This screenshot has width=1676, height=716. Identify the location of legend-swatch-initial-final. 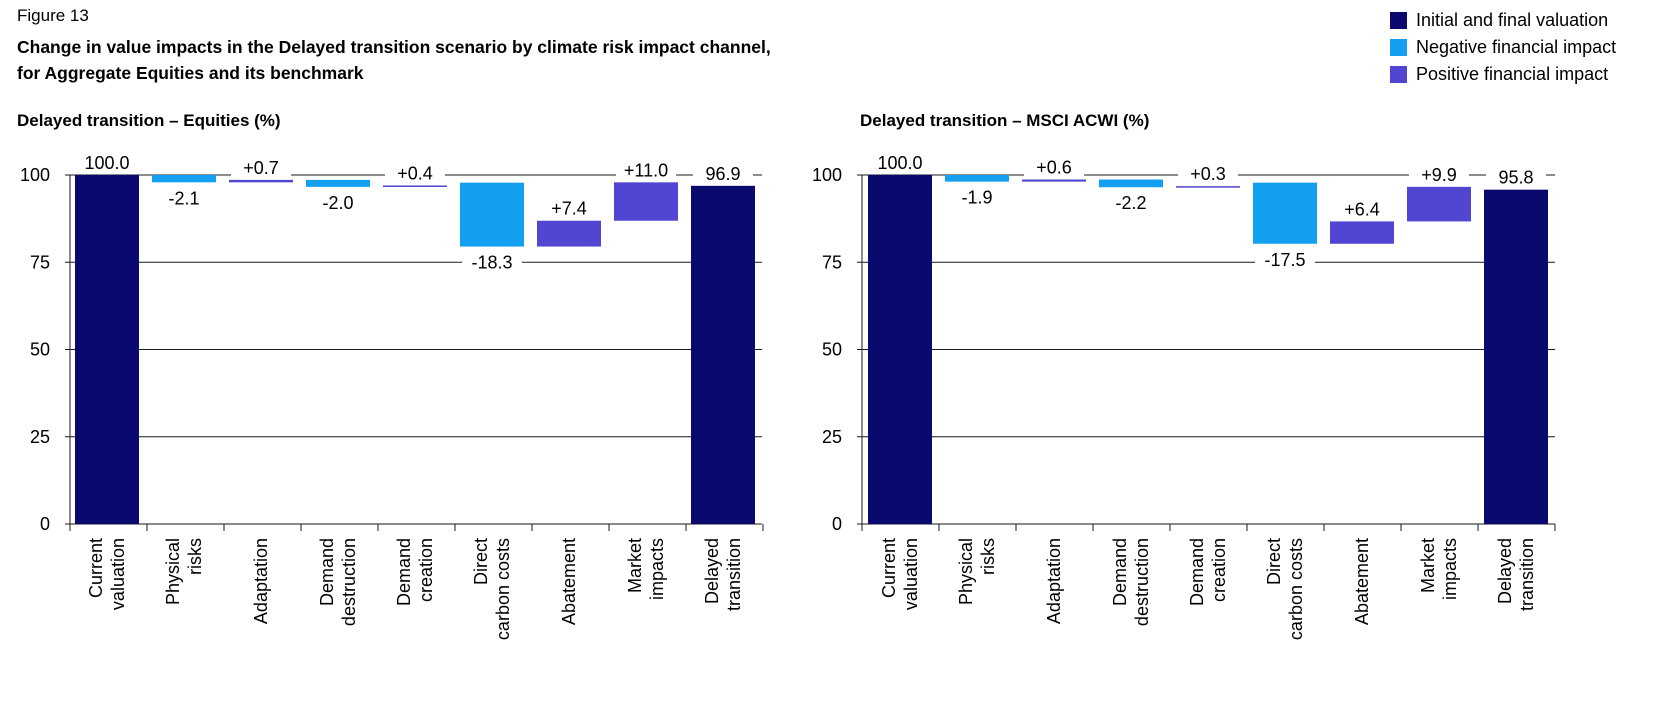
(1398, 20).